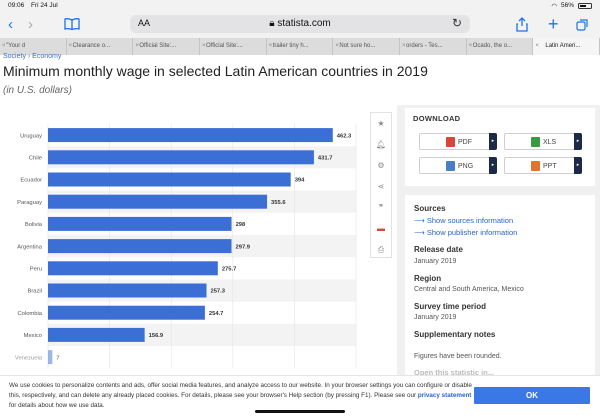  What do you see at coordinates (304, 23) in the screenshot?
I see `url-value: statista.com` at bounding box center [304, 23].